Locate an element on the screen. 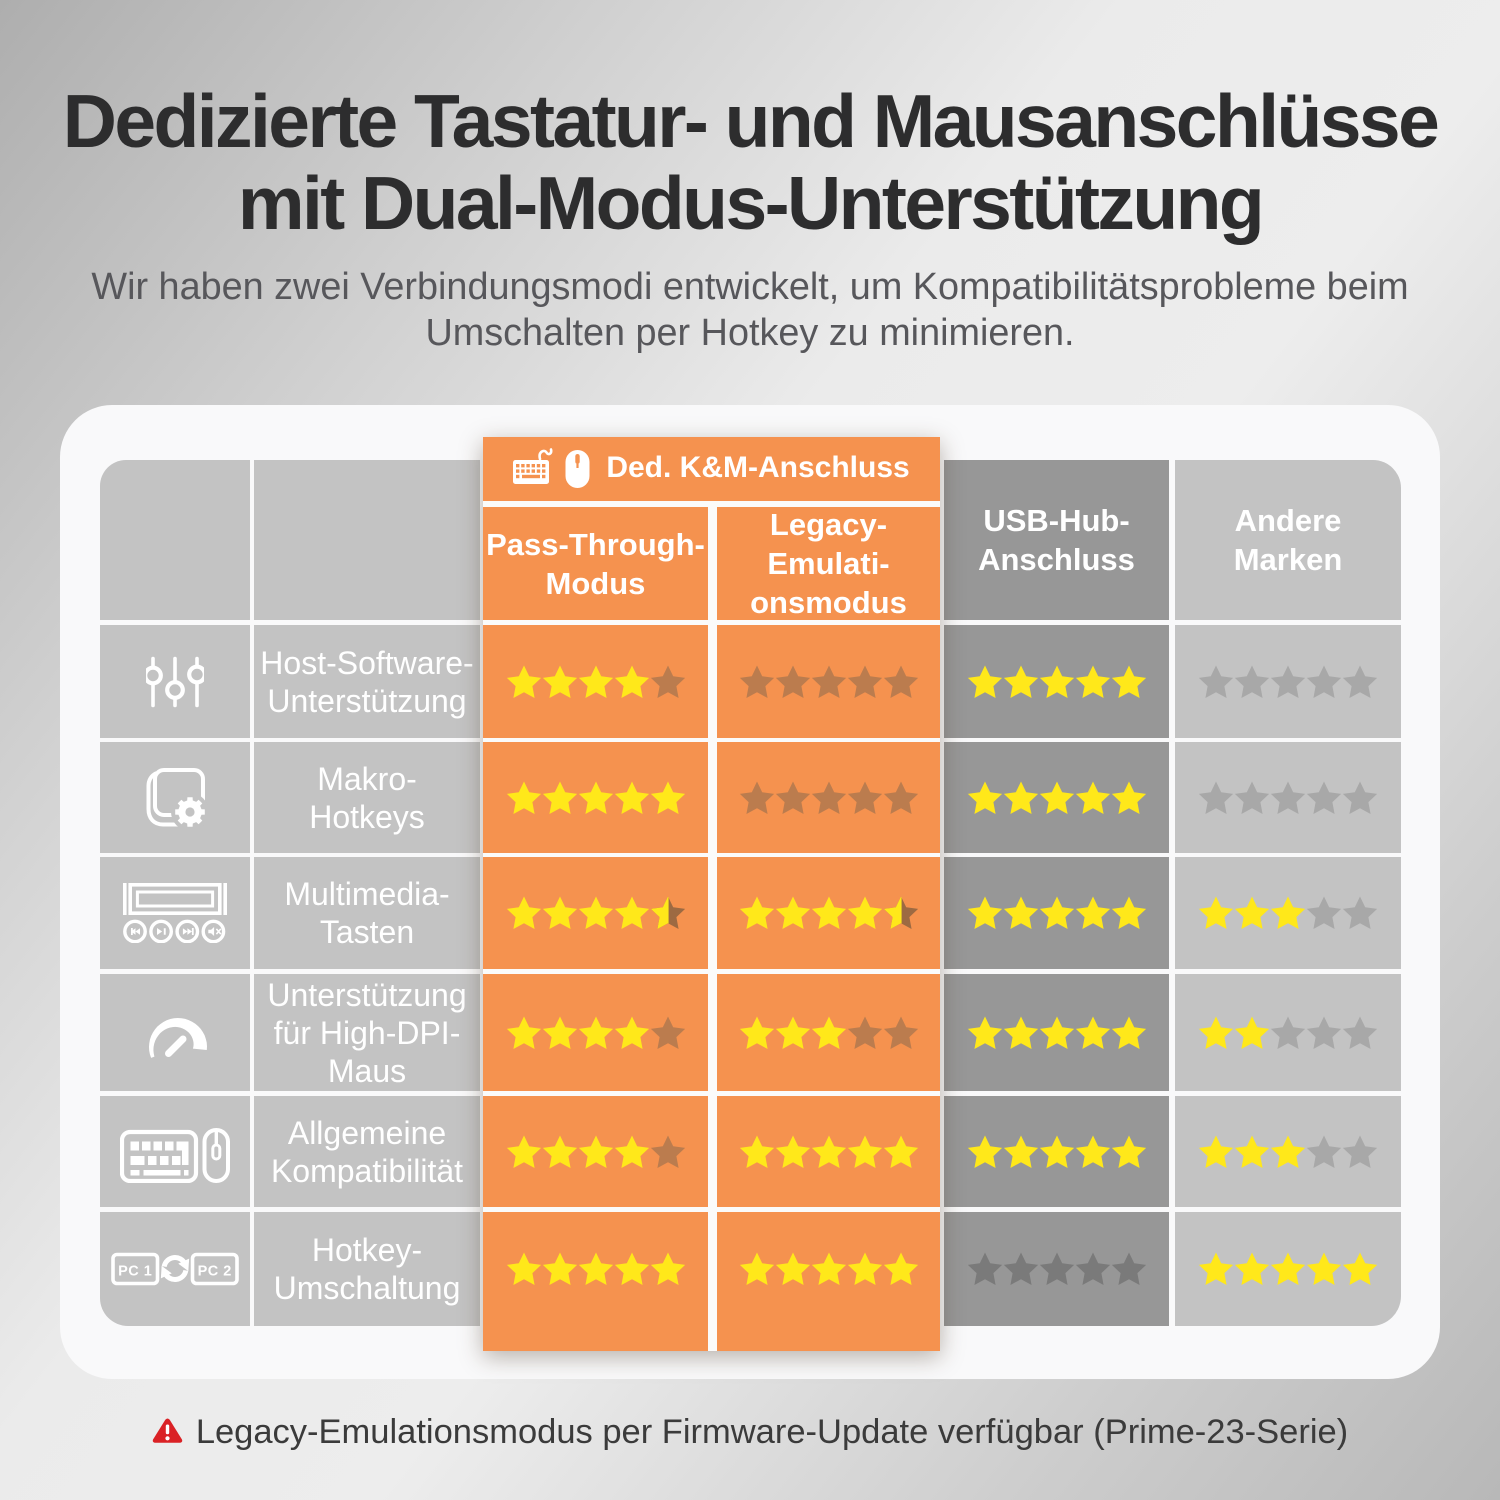  svg-text: PC 2 is located at coordinates (215, 1272).